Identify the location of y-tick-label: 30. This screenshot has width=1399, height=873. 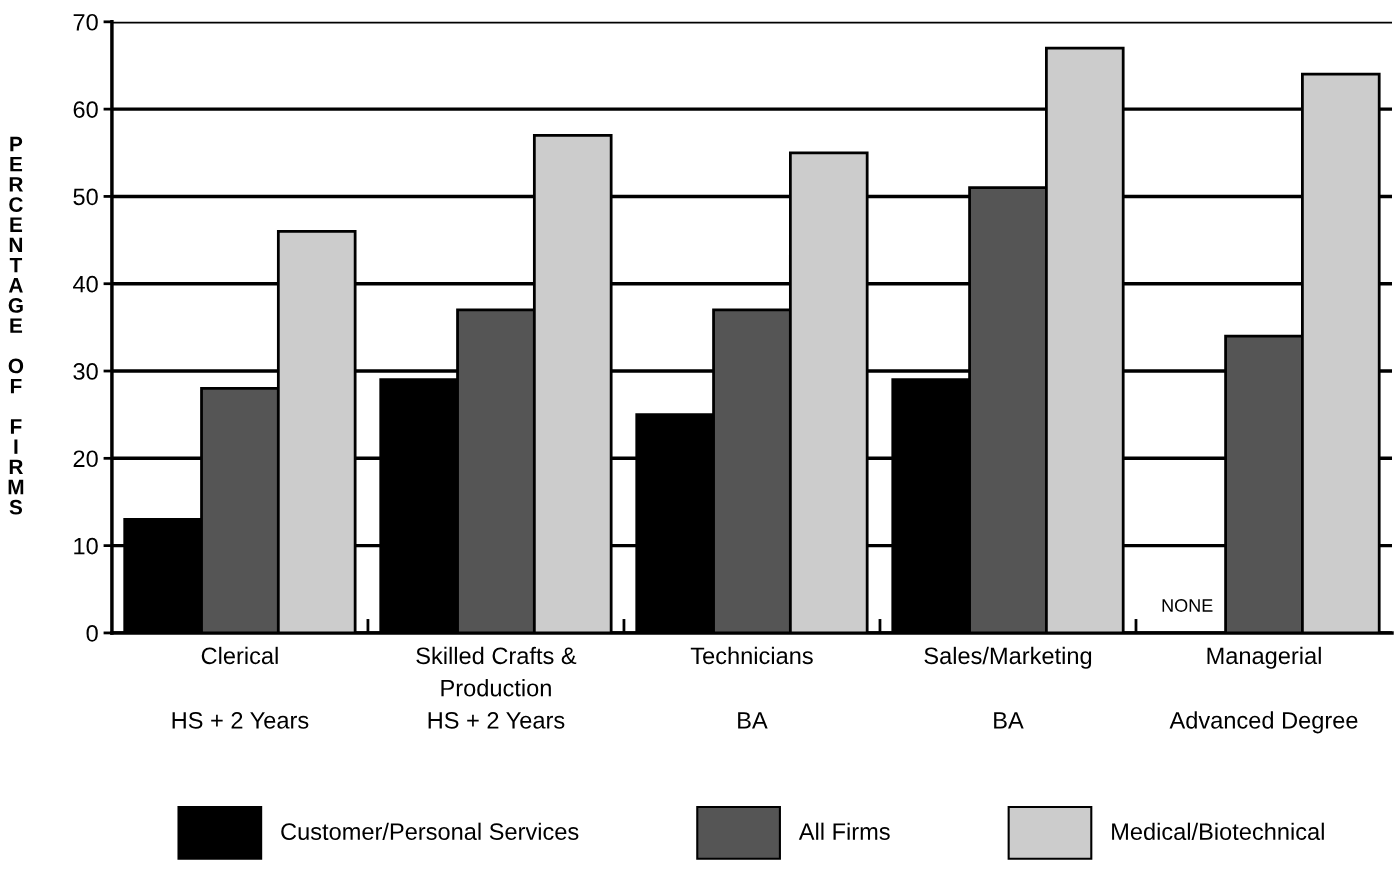
(85, 371).